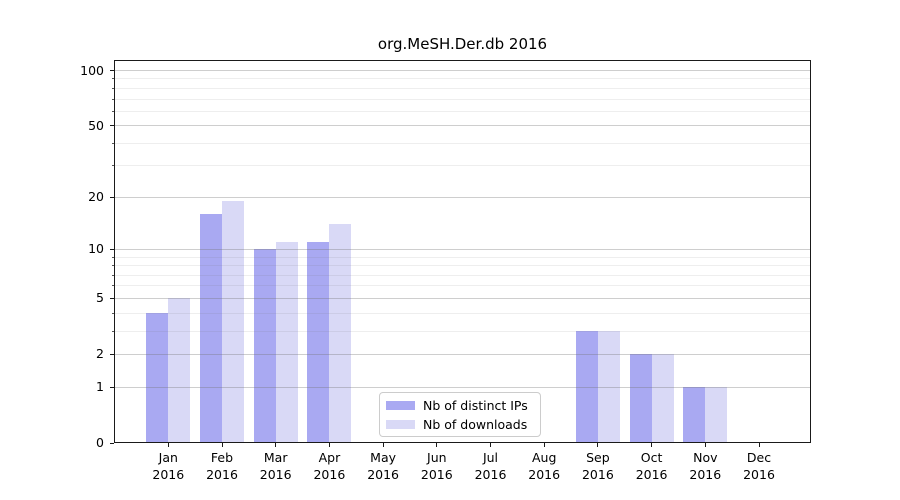  Describe the element at coordinates (462, 44) in the screenshot. I see `chart-title: org.MeSH.Der.db 2016` at that location.